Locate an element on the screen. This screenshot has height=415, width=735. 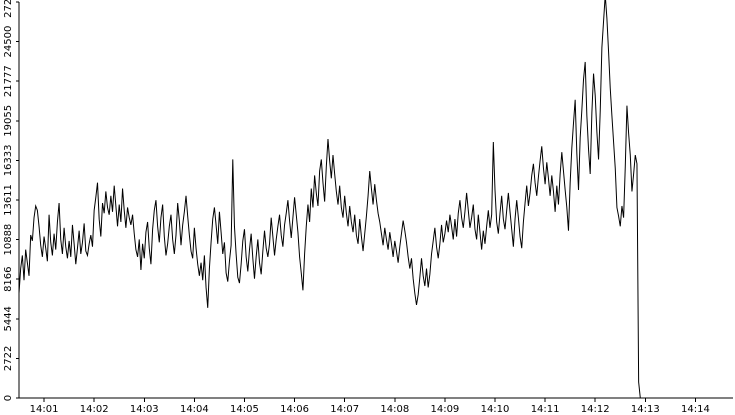
x-tick-label: 14:14 is located at coordinates (695, 409).